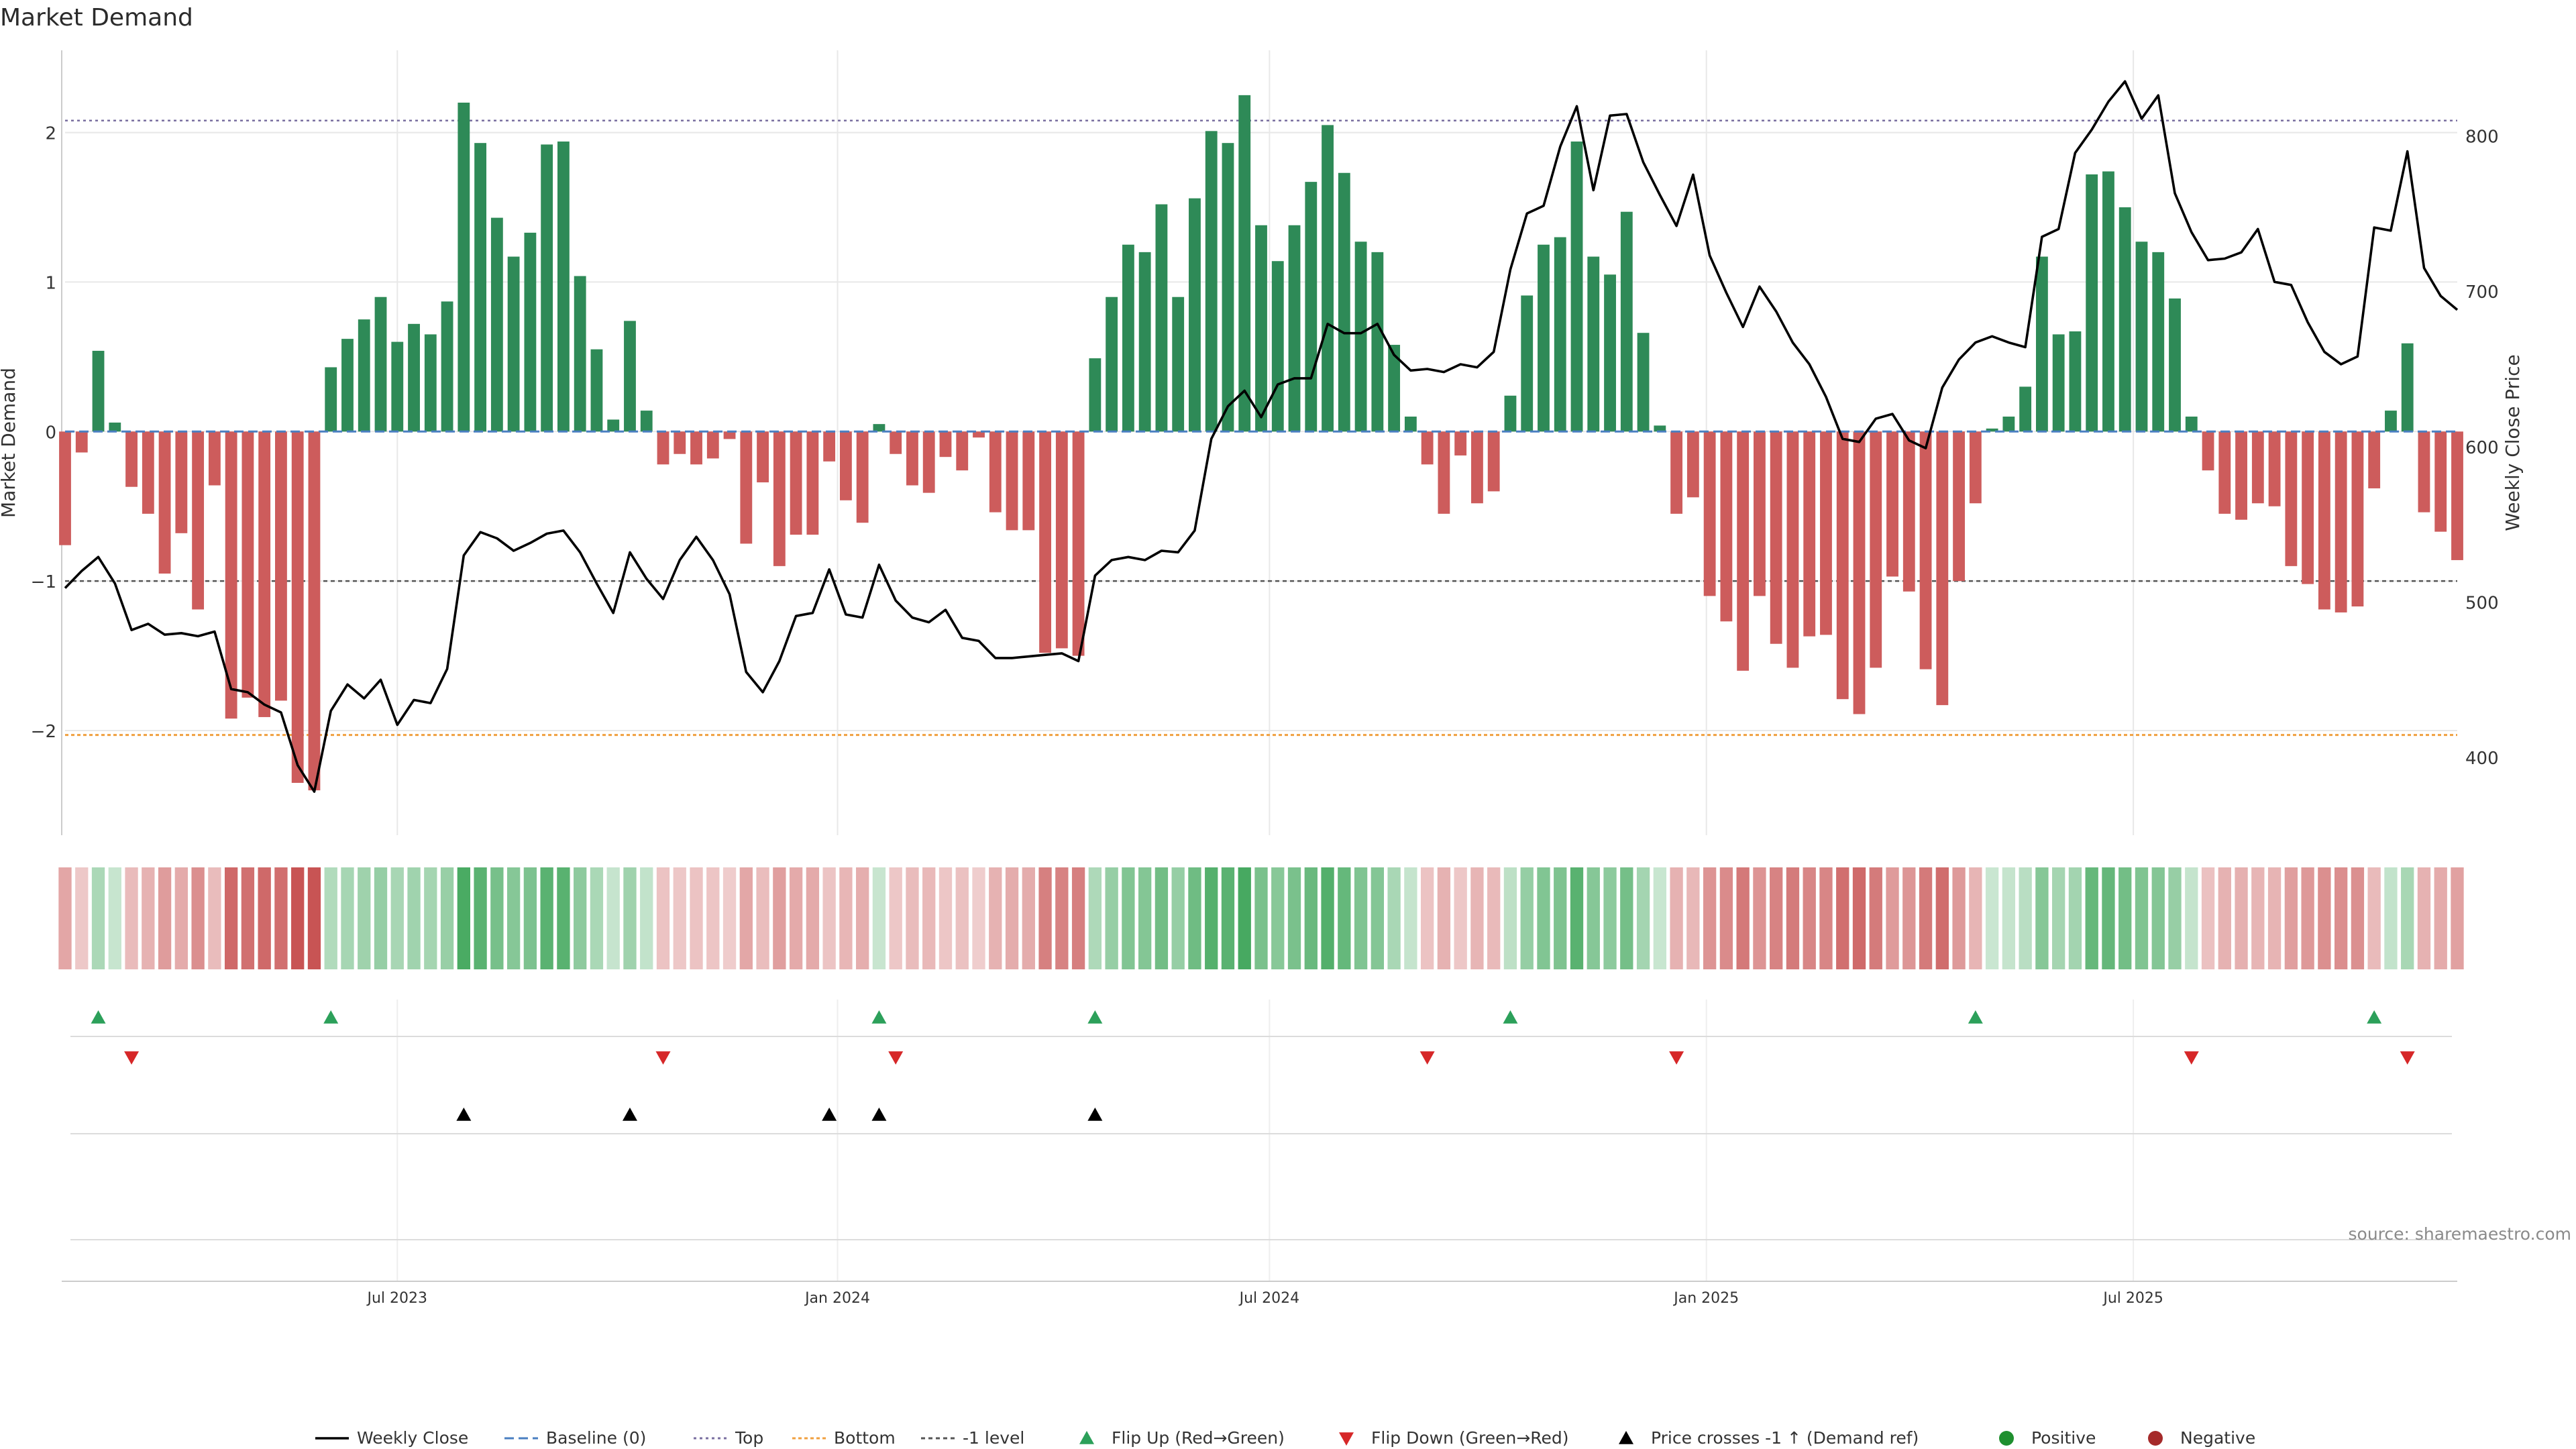  What do you see at coordinates (993, 1438) in the screenshot?
I see `legend-label: -1 level` at bounding box center [993, 1438].